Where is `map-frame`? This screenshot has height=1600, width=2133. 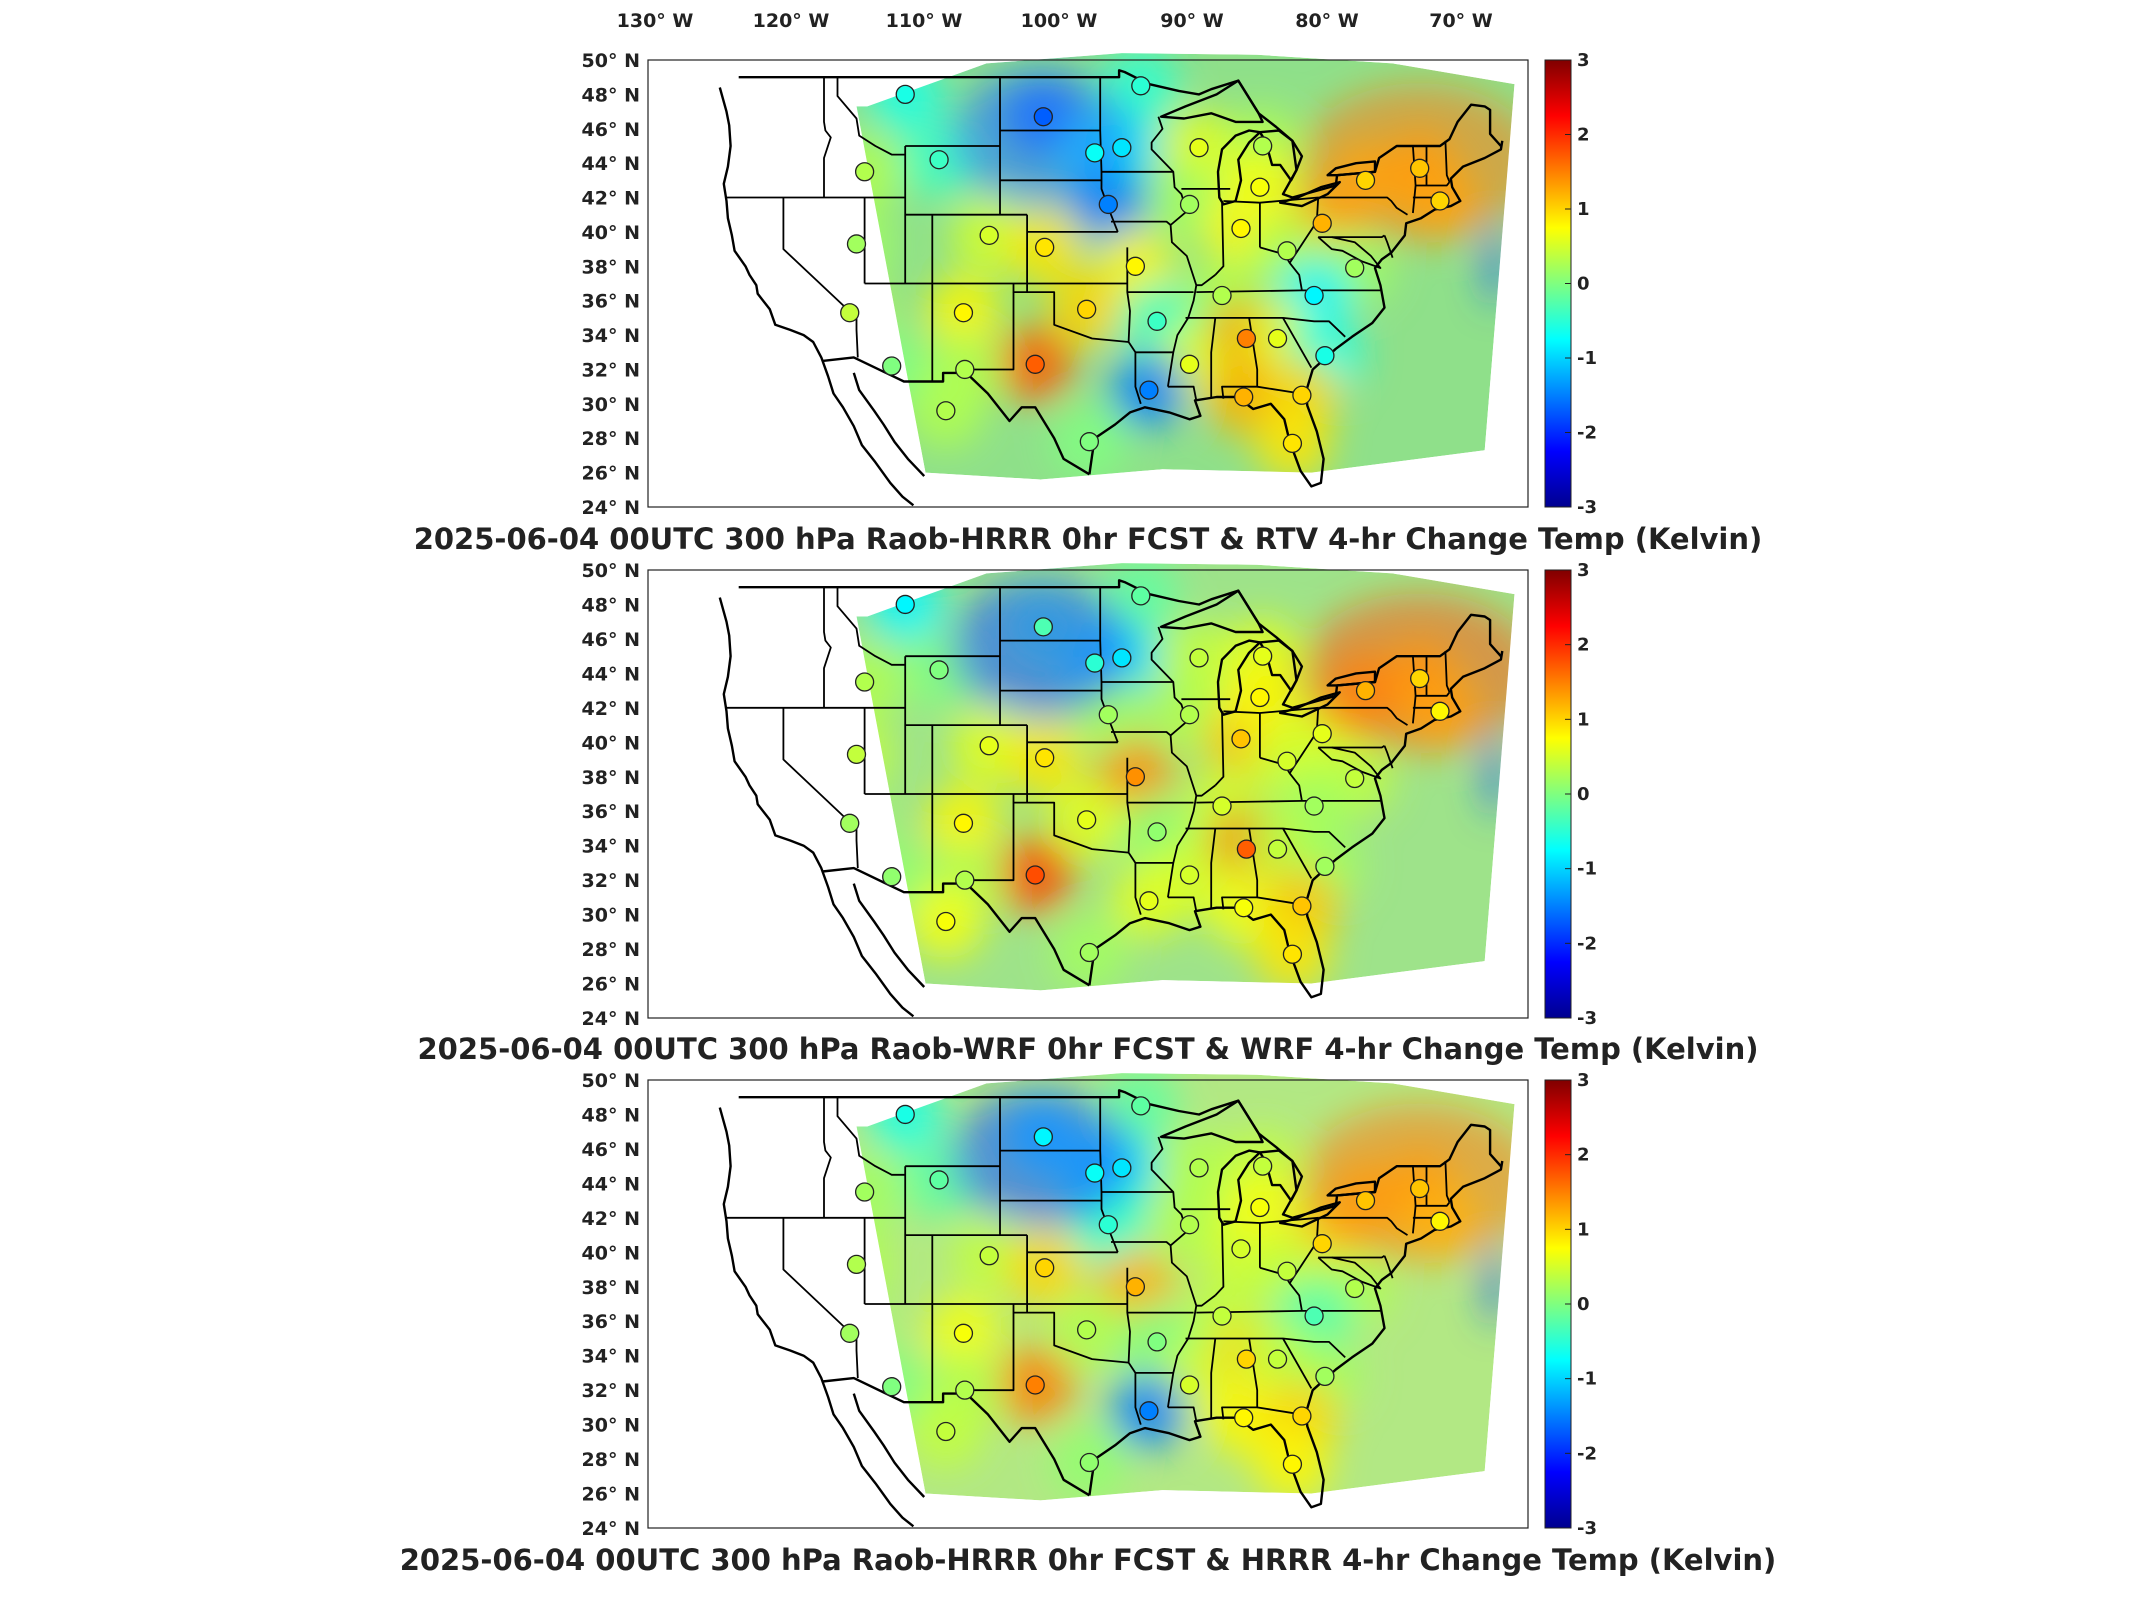 map-frame is located at coordinates (1088, 794).